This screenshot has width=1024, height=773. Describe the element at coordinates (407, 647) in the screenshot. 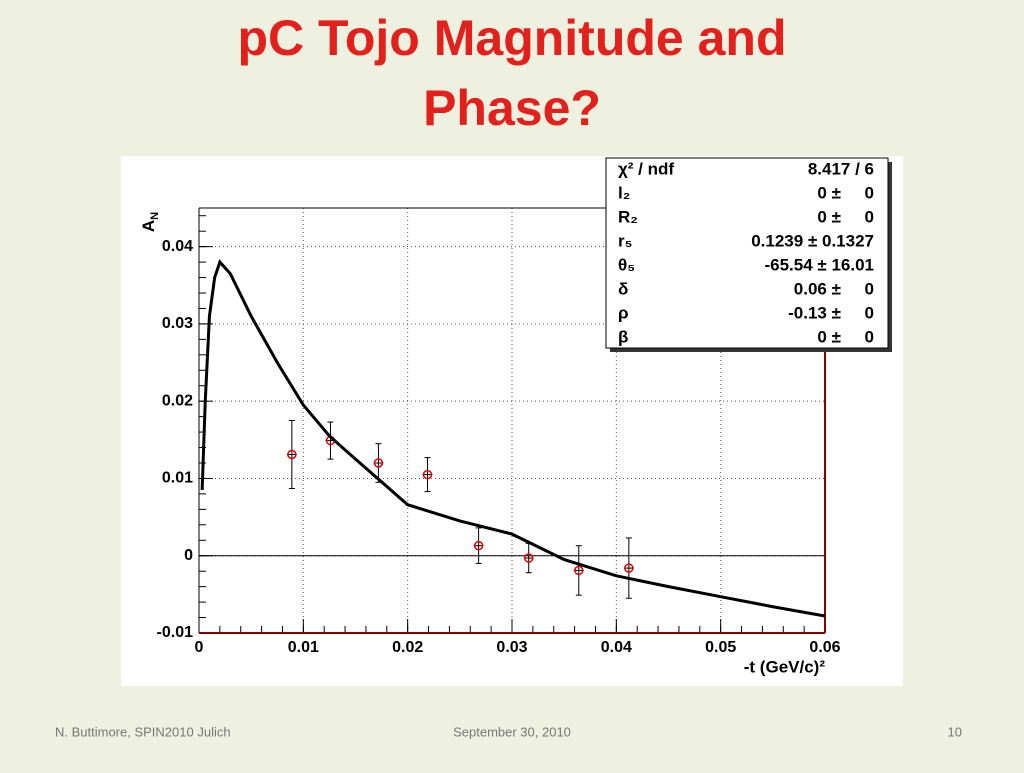

I see `x-tick-label: 0.02` at that location.